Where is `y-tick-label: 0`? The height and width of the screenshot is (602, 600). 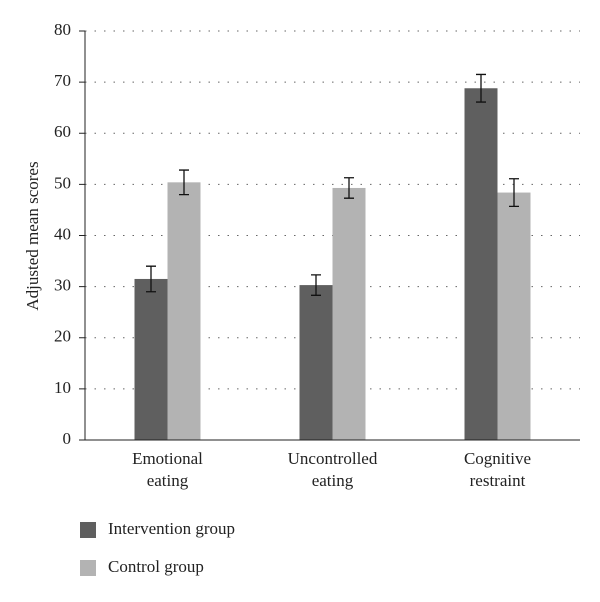 y-tick-label: 0 is located at coordinates (67, 438).